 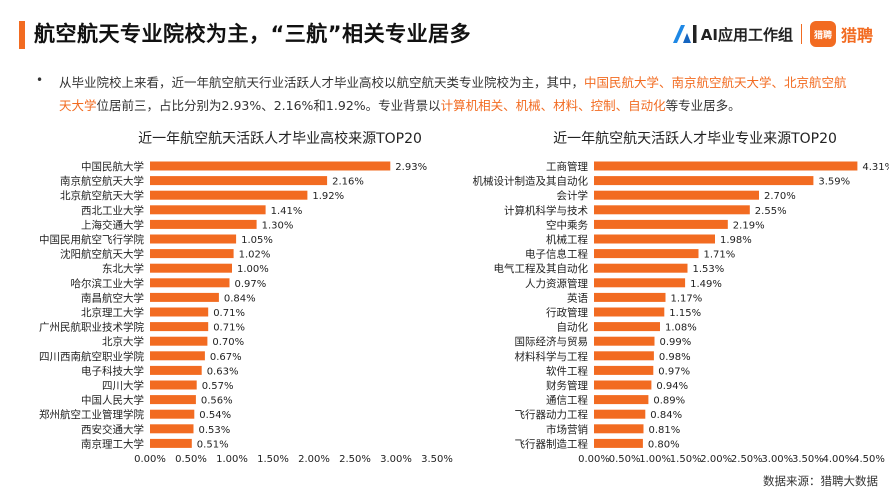 I want to click on x-tick-label: 1.00%, so click(x=232, y=459).